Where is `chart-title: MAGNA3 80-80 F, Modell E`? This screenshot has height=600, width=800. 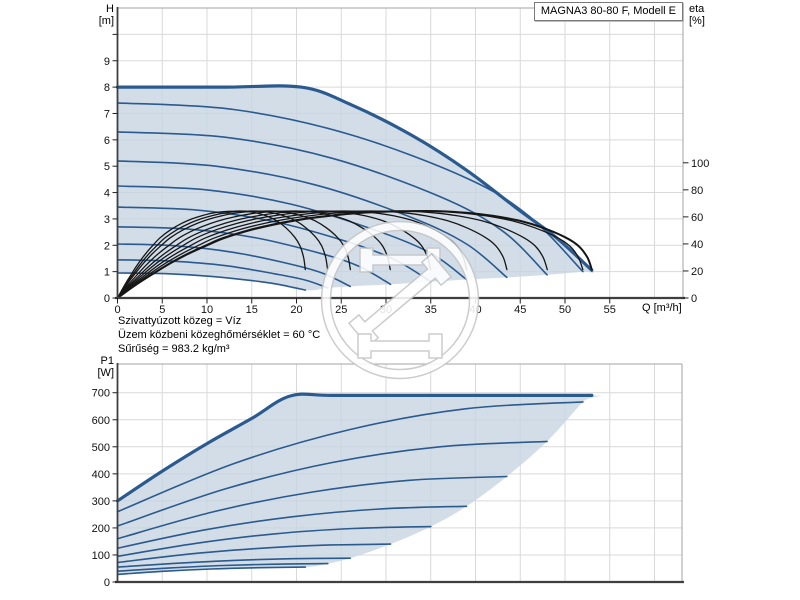 chart-title: MAGNA3 80-80 F, Modell E is located at coordinates (608, 11).